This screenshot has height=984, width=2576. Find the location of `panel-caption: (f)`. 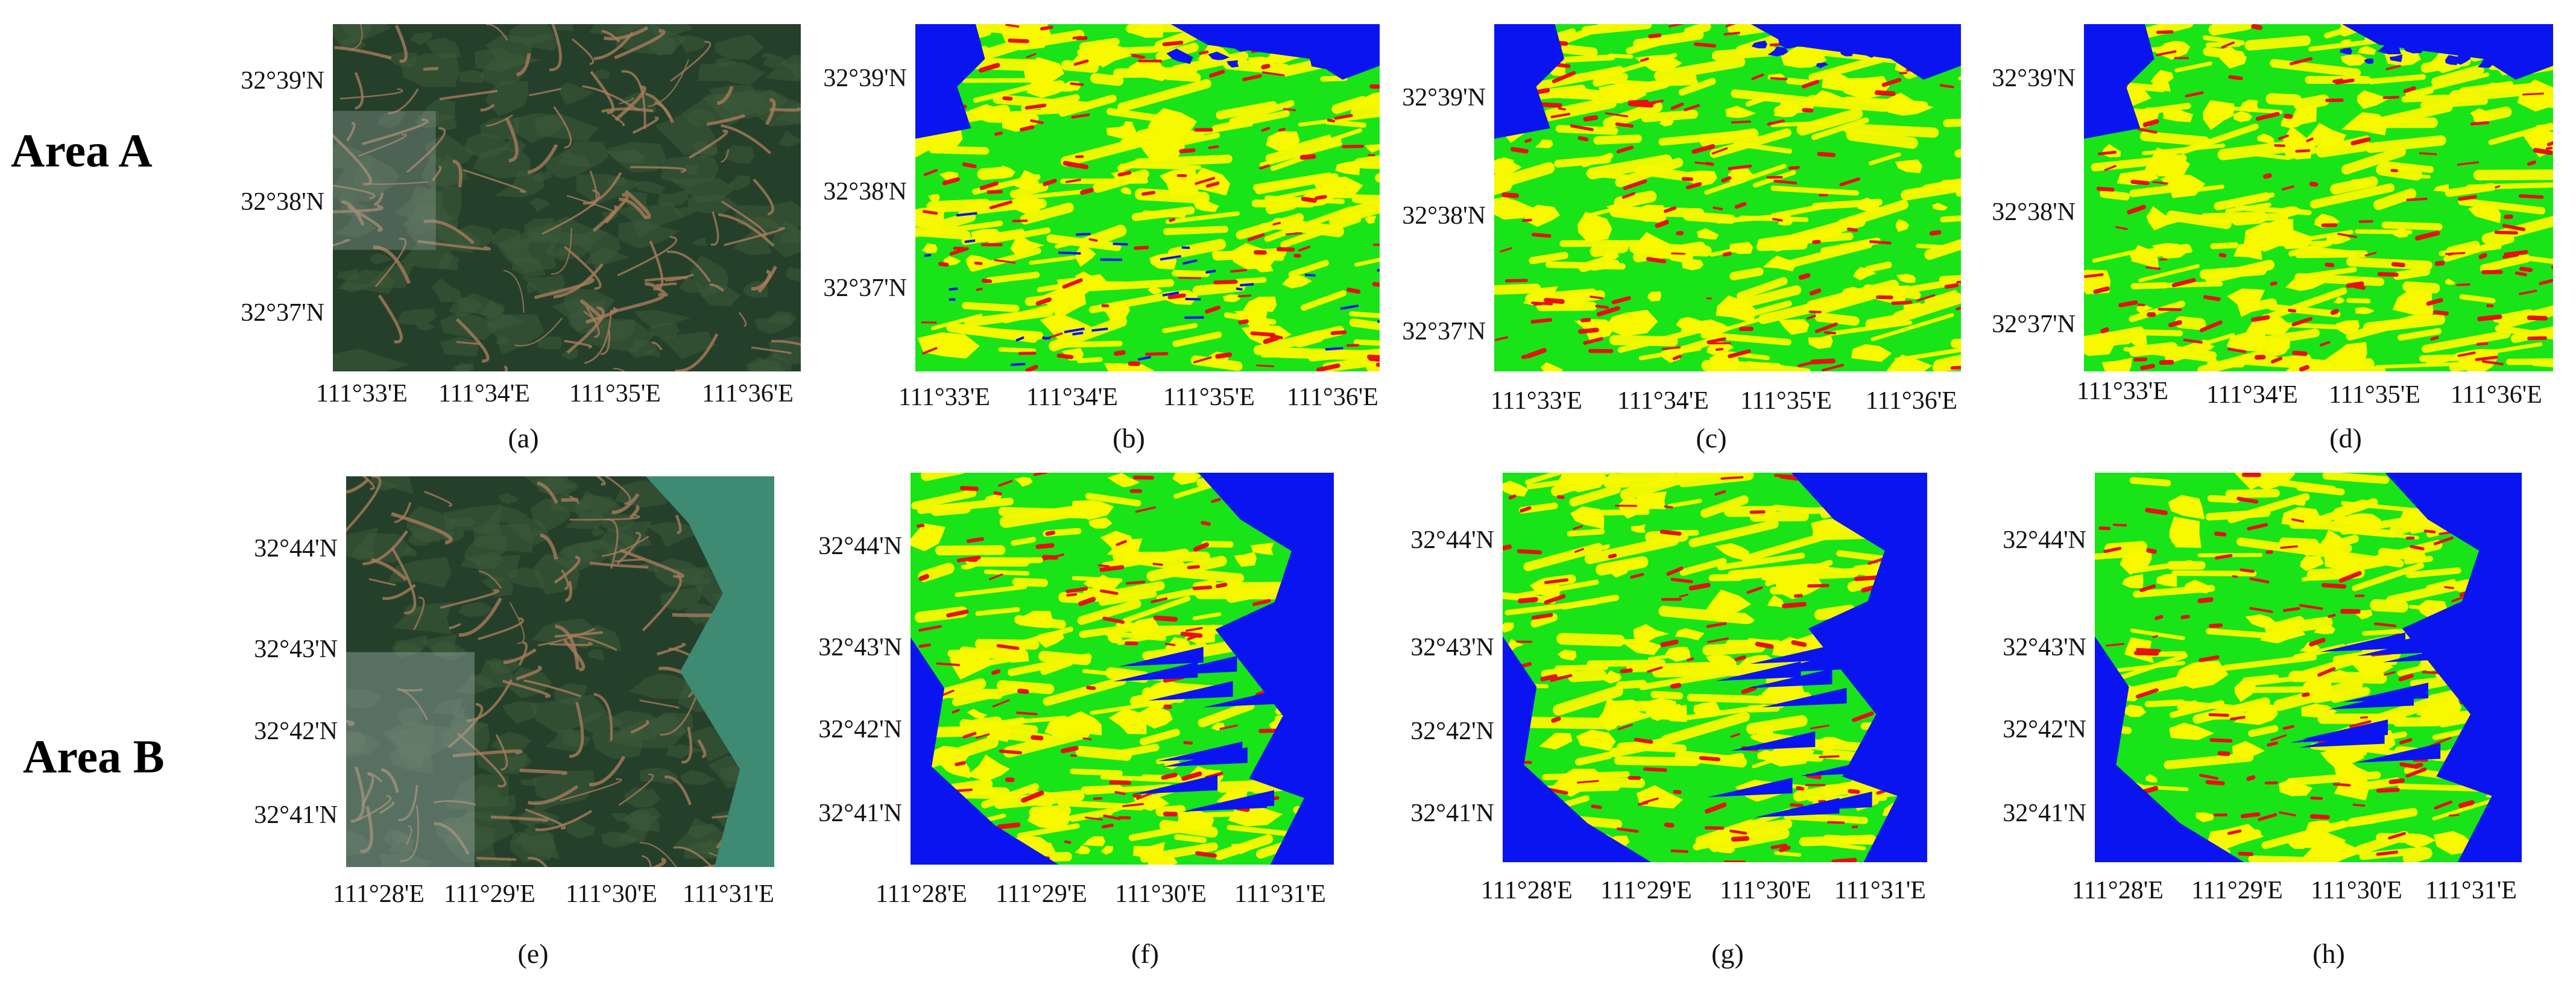

panel-caption: (f) is located at coordinates (1145, 953).